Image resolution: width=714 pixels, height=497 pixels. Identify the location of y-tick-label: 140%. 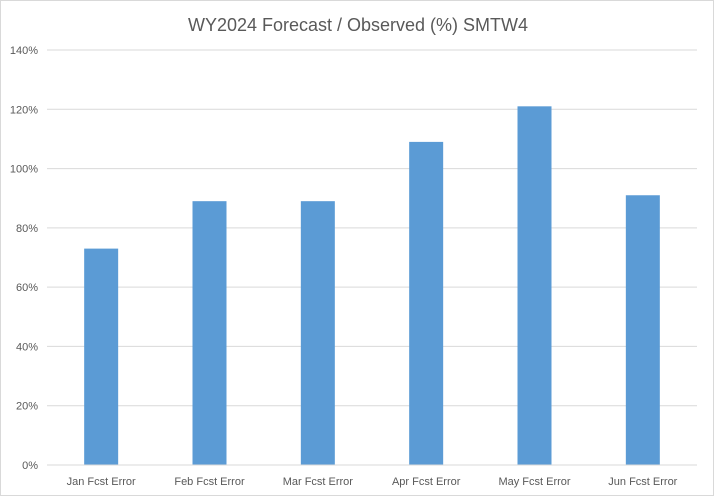
(24, 51).